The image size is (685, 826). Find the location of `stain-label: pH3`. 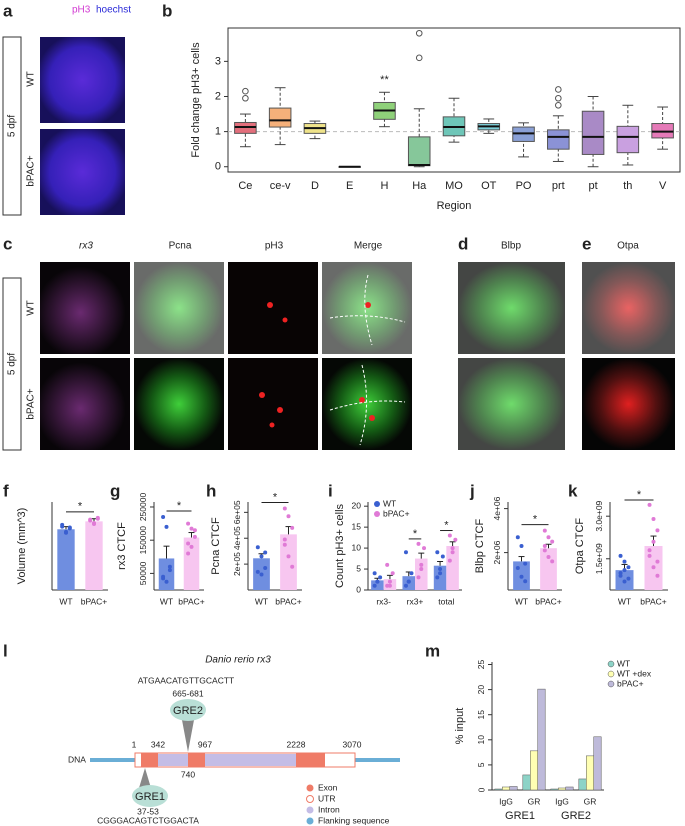

stain-label: pH3 is located at coordinates (81, 10).